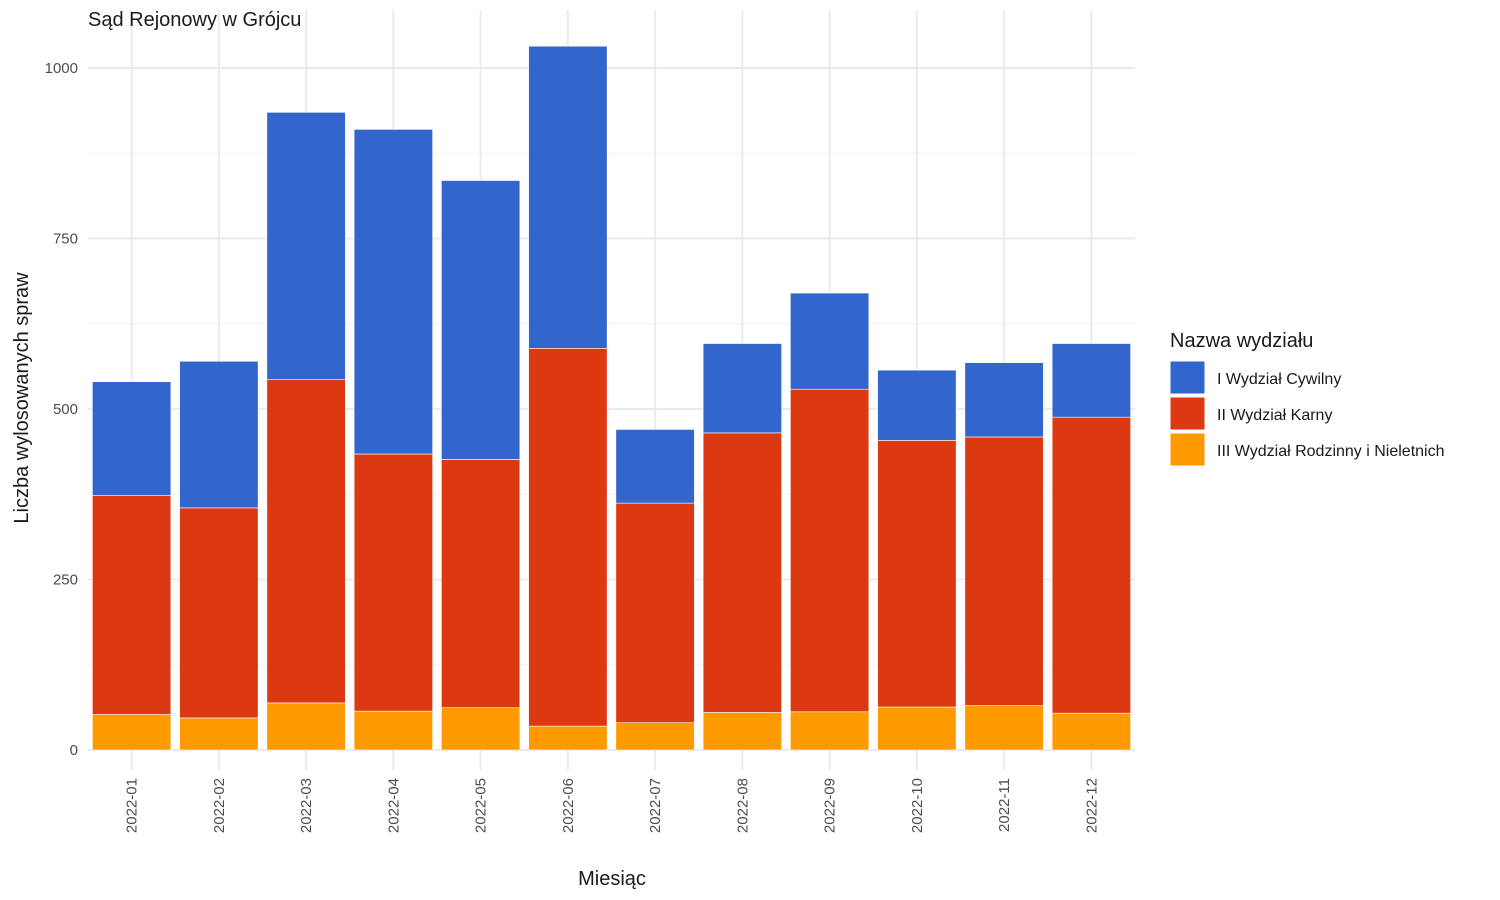 Image resolution: width=1500 pixels, height=900 pixels. Describe the element at coordinates (74, 750) in the screenshot. I see `y-tick-label: 0` at that location.